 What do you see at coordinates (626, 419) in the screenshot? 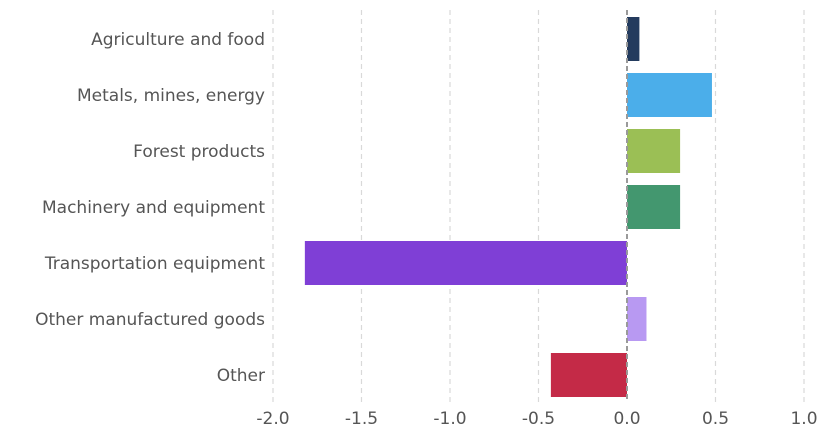
I see `x-tick-label: 0.0` at bounding box center [626, 419].